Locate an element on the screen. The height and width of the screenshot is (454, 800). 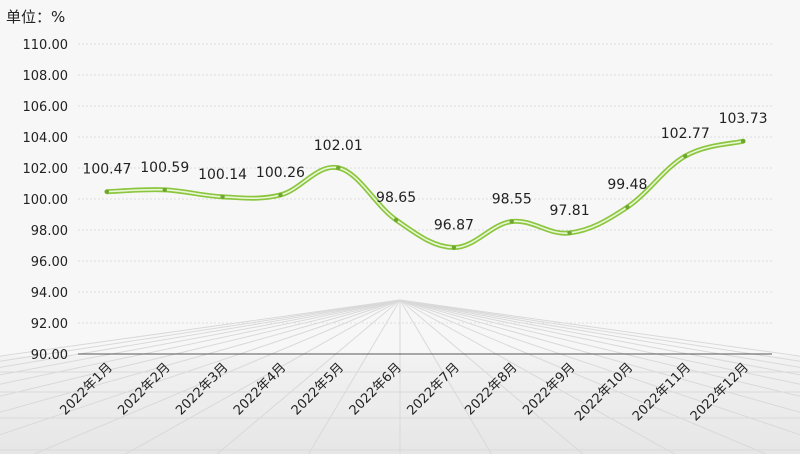
y-tick-label: 100.00 is located at coordinates (46, 200).